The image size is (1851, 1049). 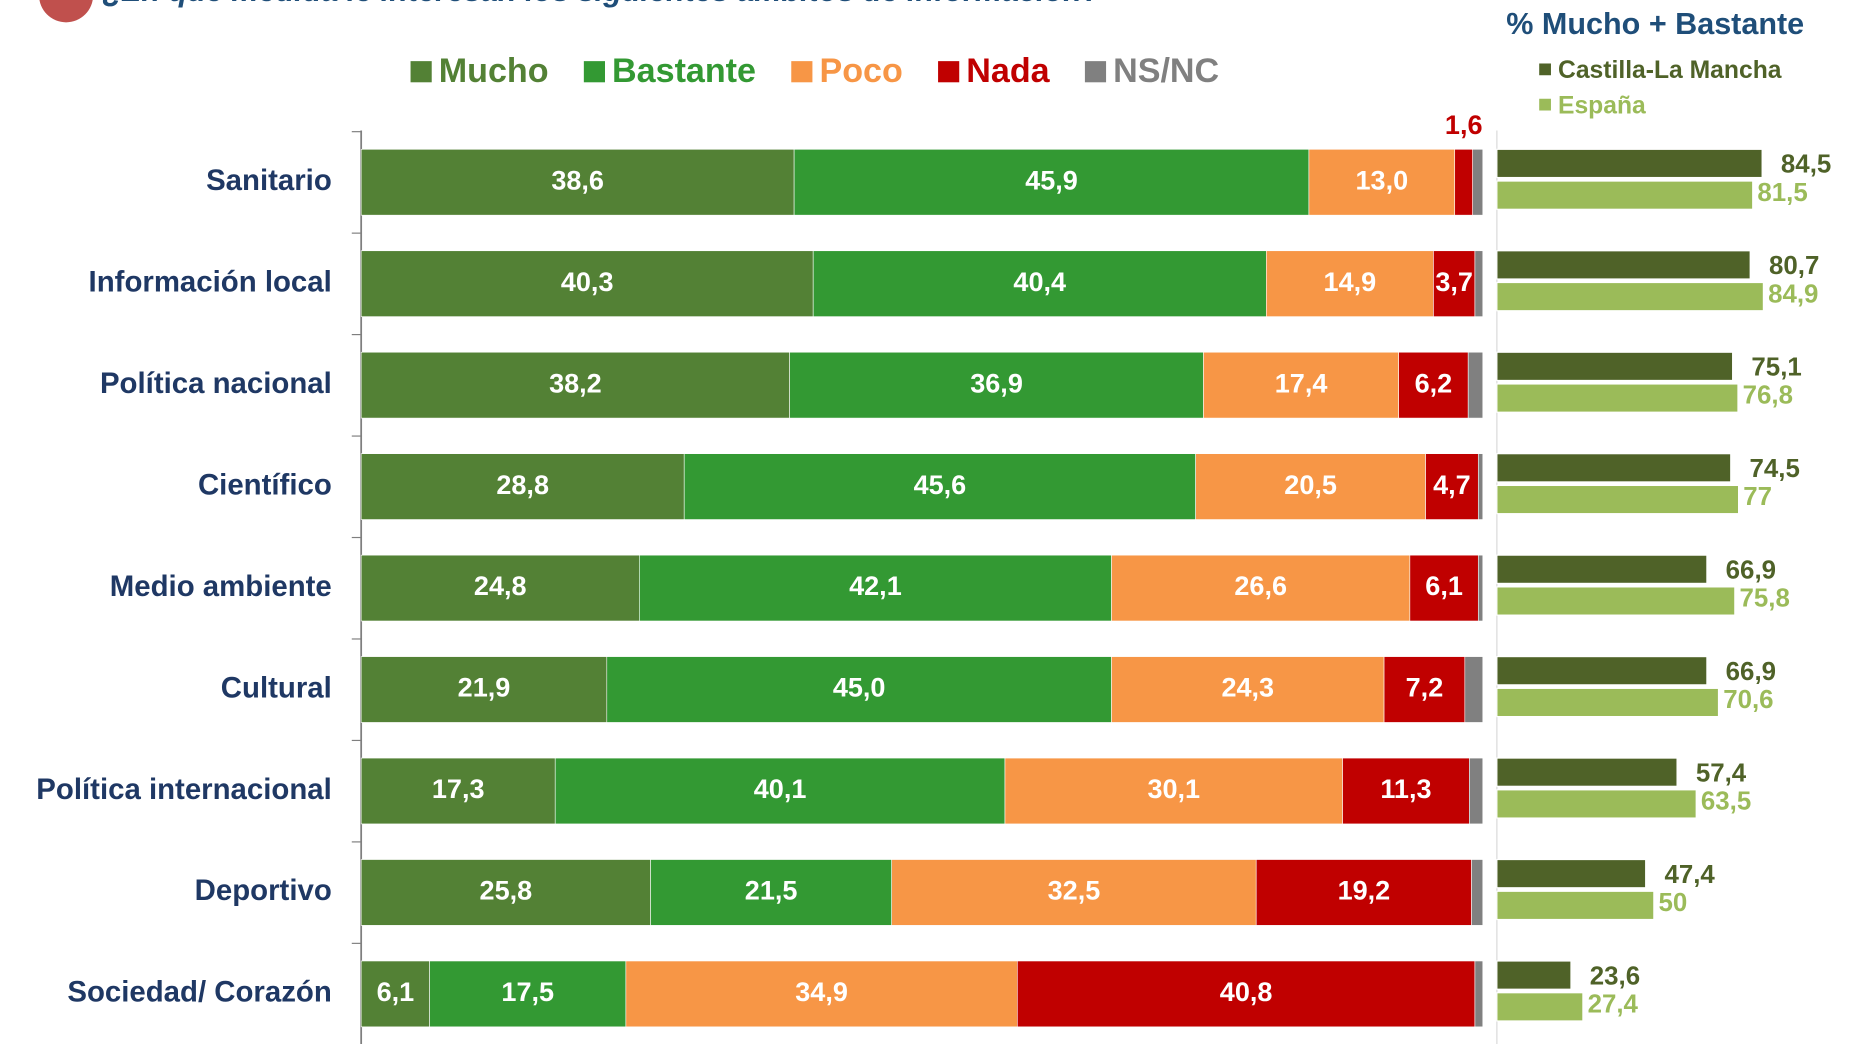 What do you see at coordinates (1776, 368) in the screenshot?
I see `value-label: 75,1` at bounding box center [1776, 368].